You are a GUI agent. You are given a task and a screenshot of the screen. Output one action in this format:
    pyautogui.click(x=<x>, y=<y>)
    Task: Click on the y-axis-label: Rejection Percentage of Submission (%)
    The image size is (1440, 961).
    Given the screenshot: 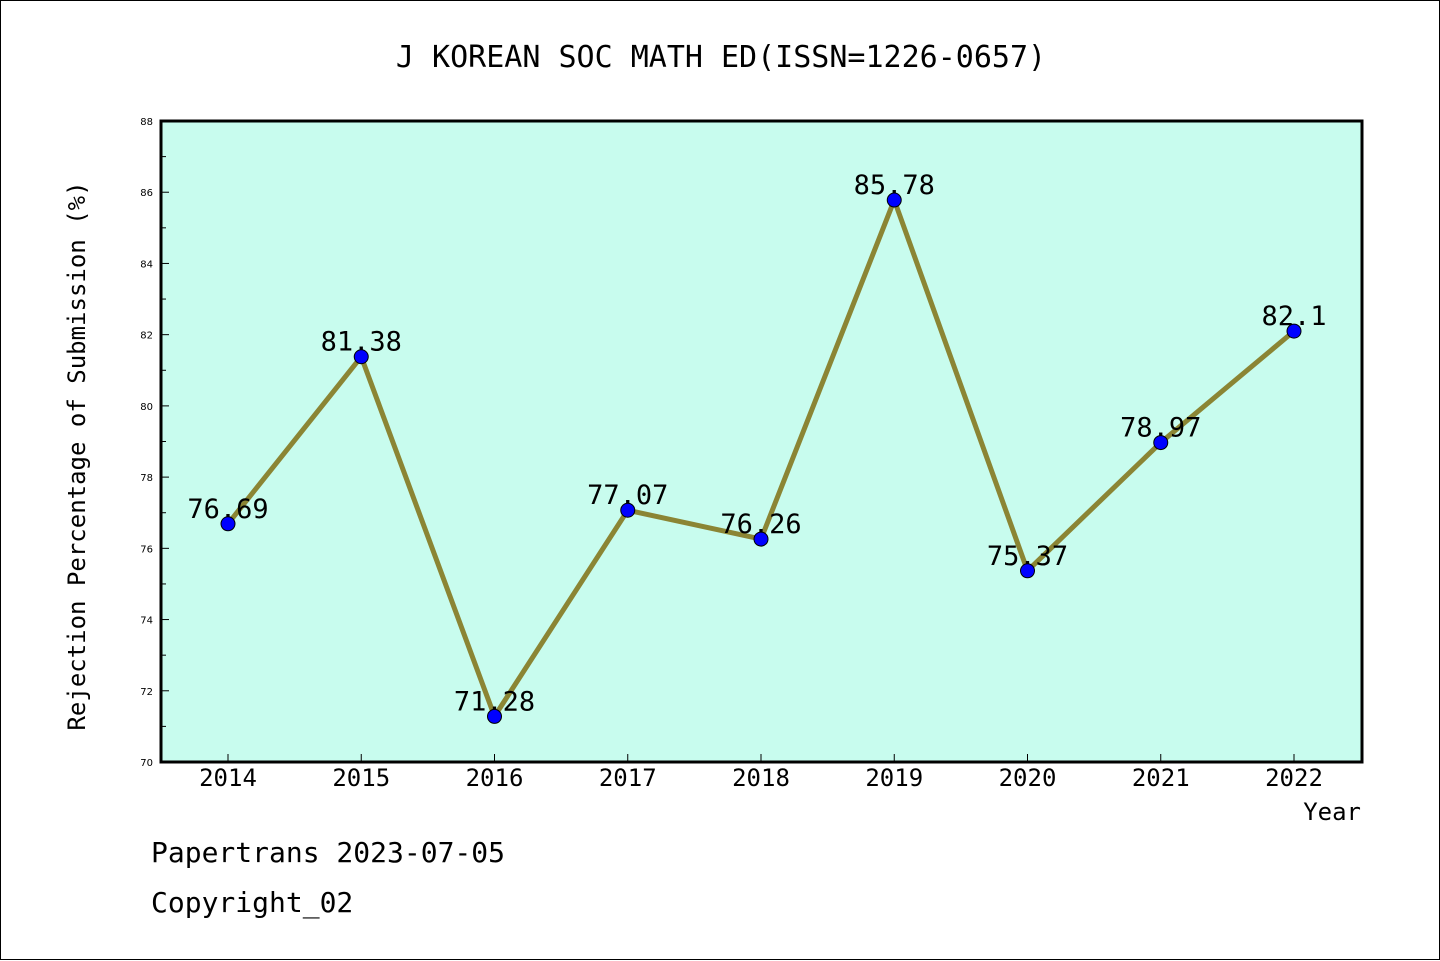 What is the action you would take?
    pyautogui.click(x=77, y=455)
    